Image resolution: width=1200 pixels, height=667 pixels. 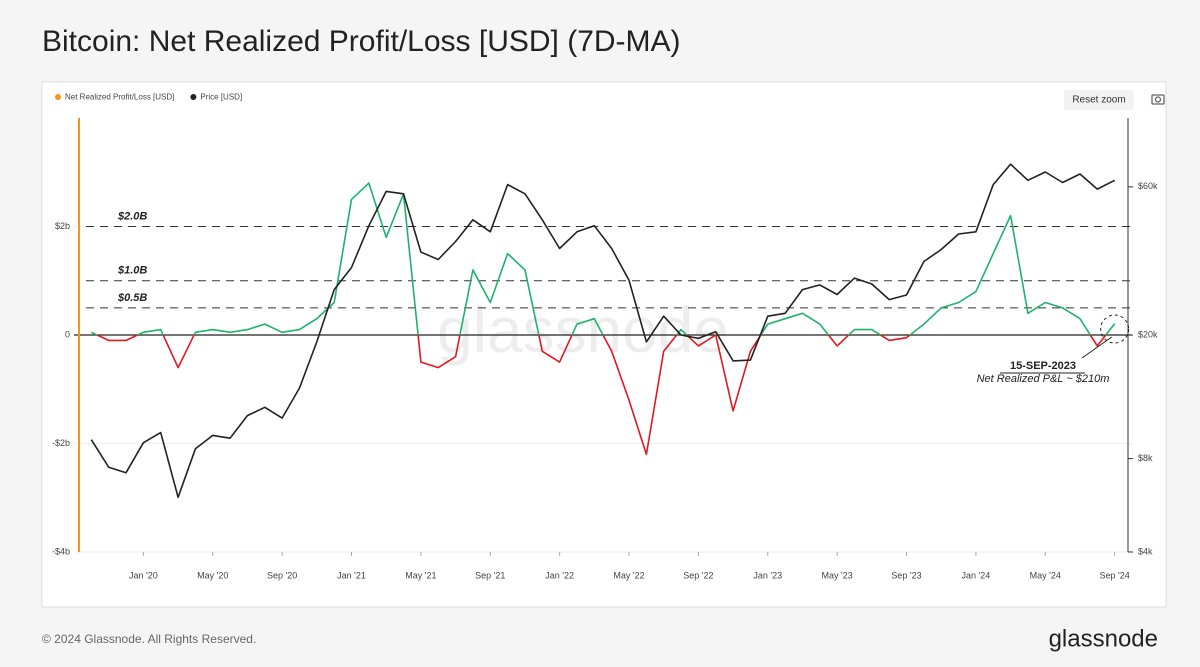 What do you see at coordinates (351, 575) in the screenshot?
I see `x-tick-label: Jan '21` at bounding box center [351, 575].